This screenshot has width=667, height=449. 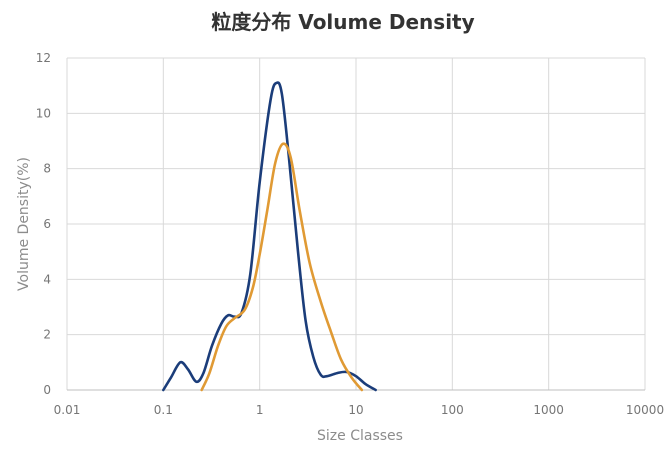 What do you see at coordinates (360, 436) in the screenshot?
I see `x-axis-label: Size Classes` at bounding box center [360, 436].